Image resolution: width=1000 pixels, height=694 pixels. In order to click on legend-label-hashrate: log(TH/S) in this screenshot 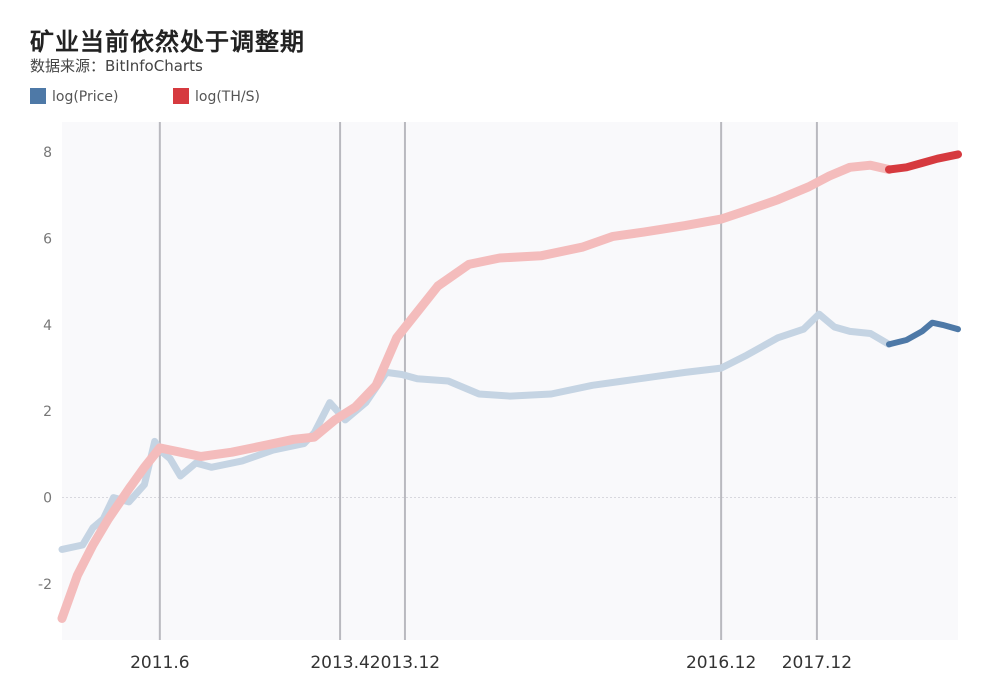, I will do `click(227, 97)`.